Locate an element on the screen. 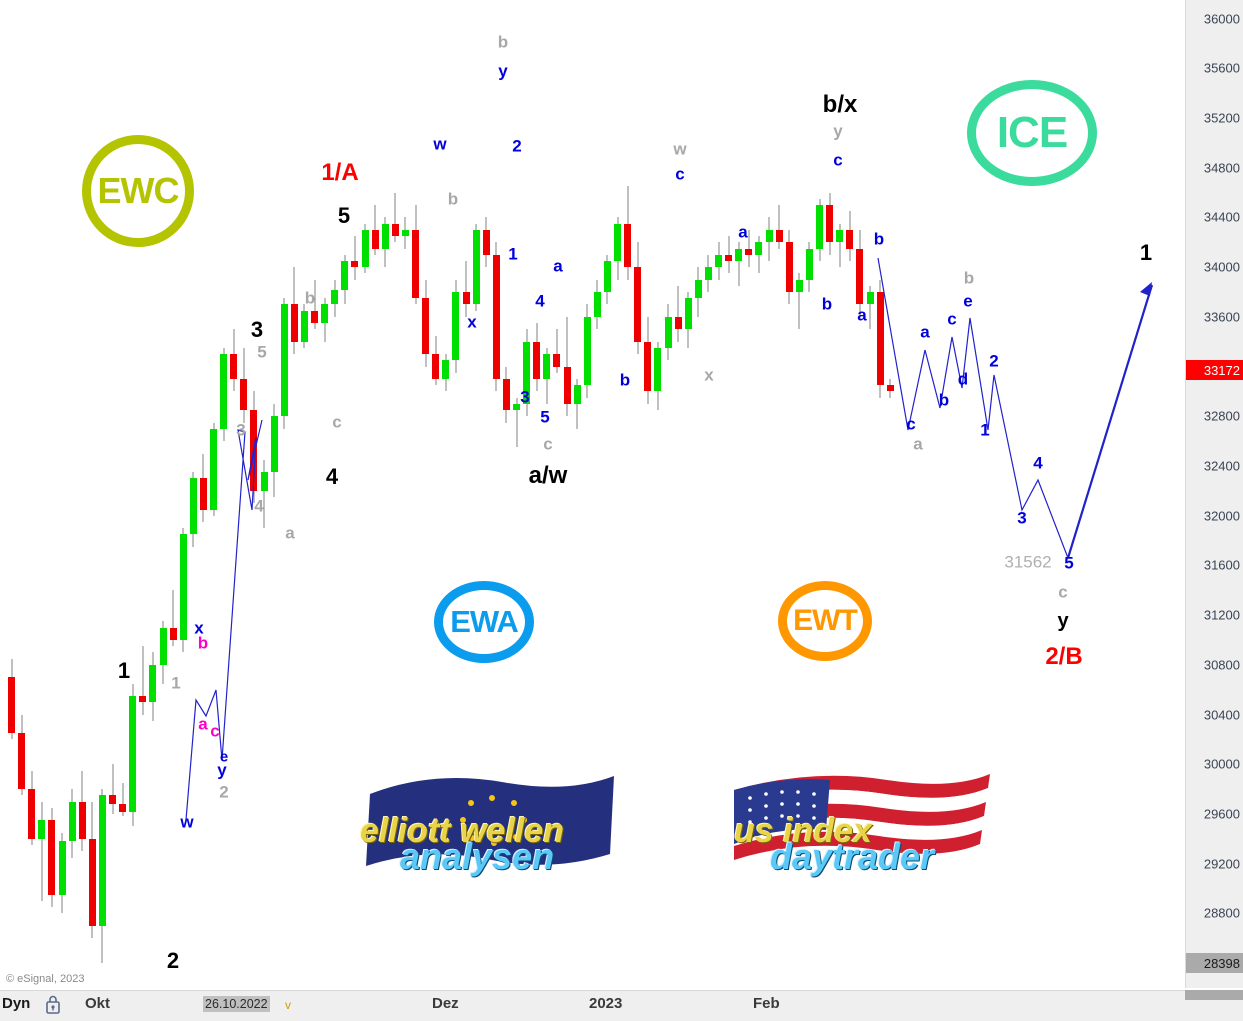  watermark-eu-line1: elliott wellen is located at coordinates (462, 831).